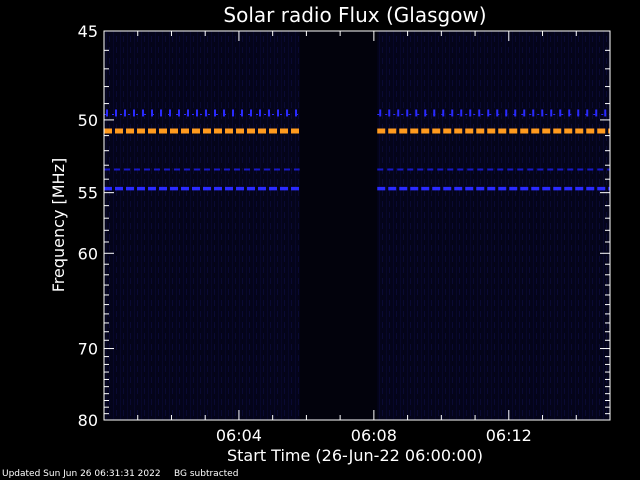 This screenshot has height=480, width=640. What do you see at coordinates (88, 193) in the screenshot?
I see `y-tick-label: 55` at bounding box center [88, 193].